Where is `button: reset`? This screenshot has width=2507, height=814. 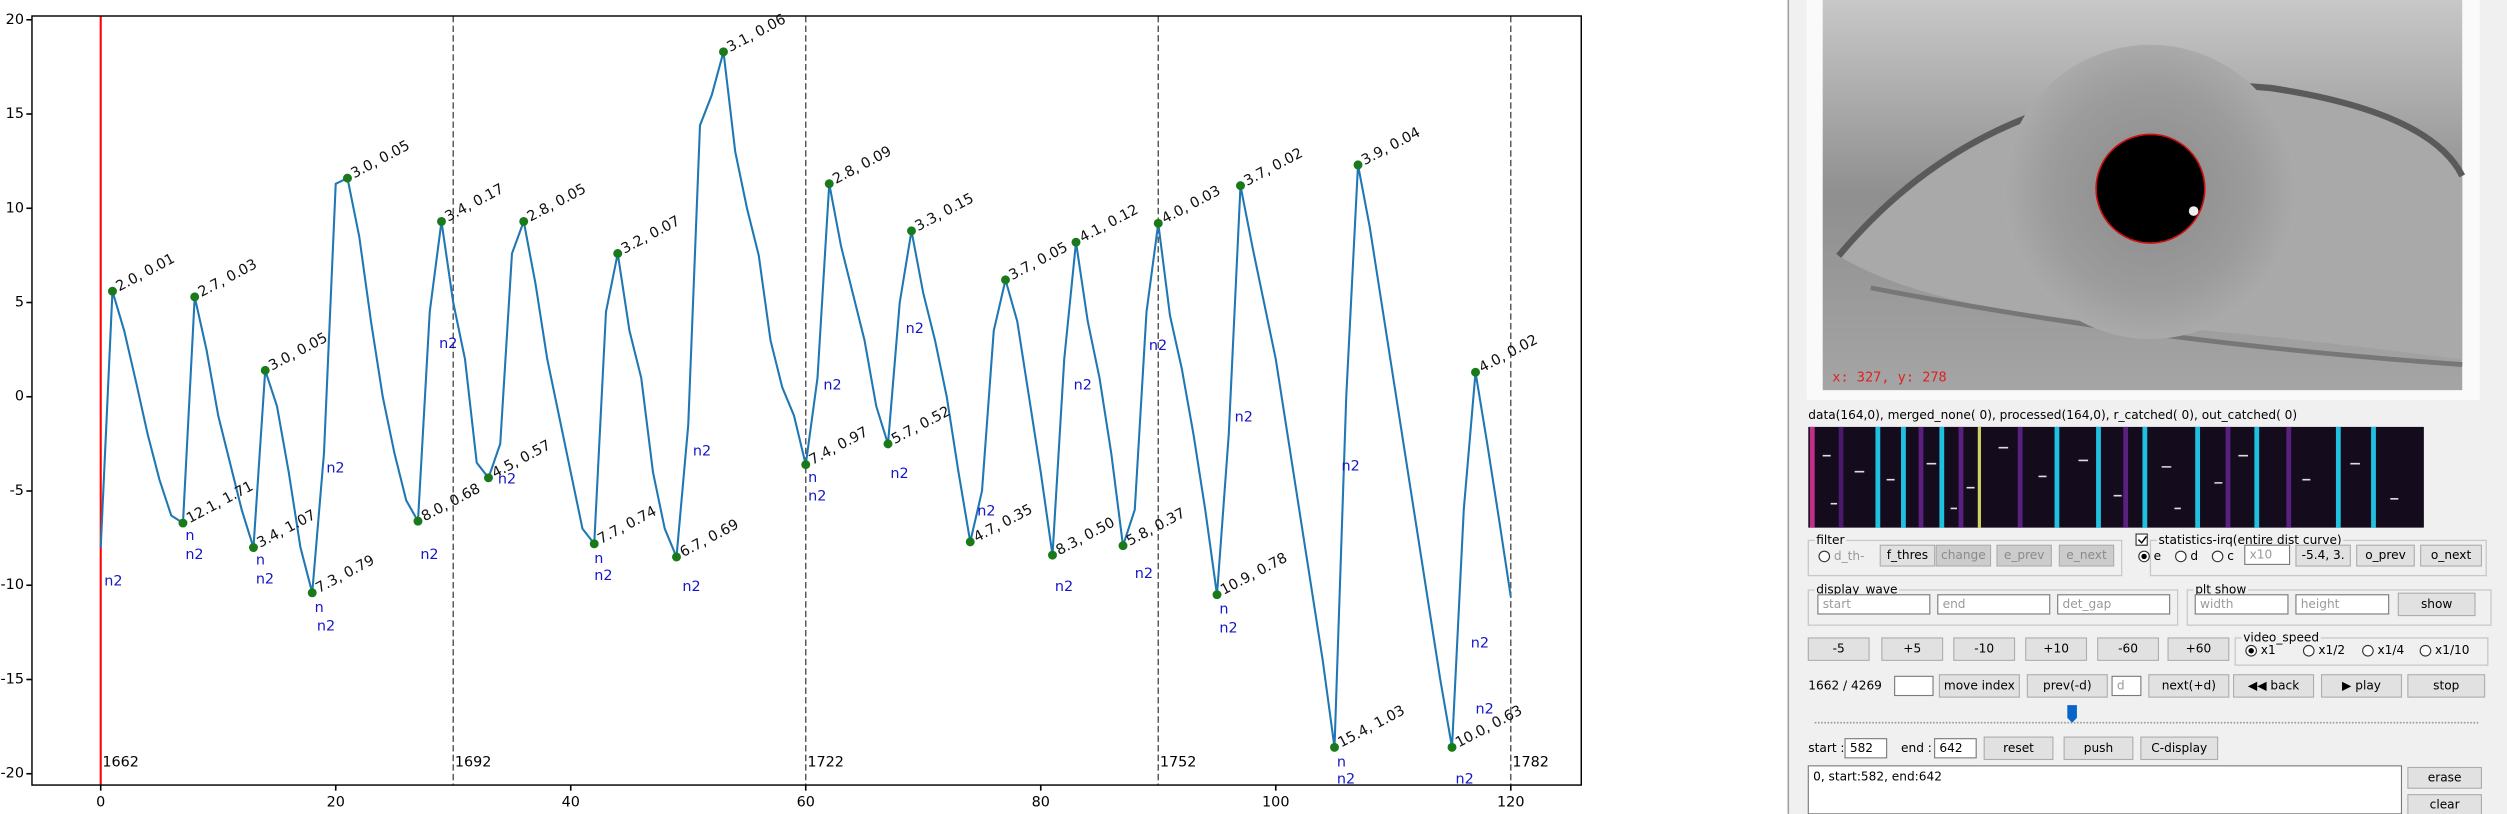
button: reset is located at coordinates (2018, 748).